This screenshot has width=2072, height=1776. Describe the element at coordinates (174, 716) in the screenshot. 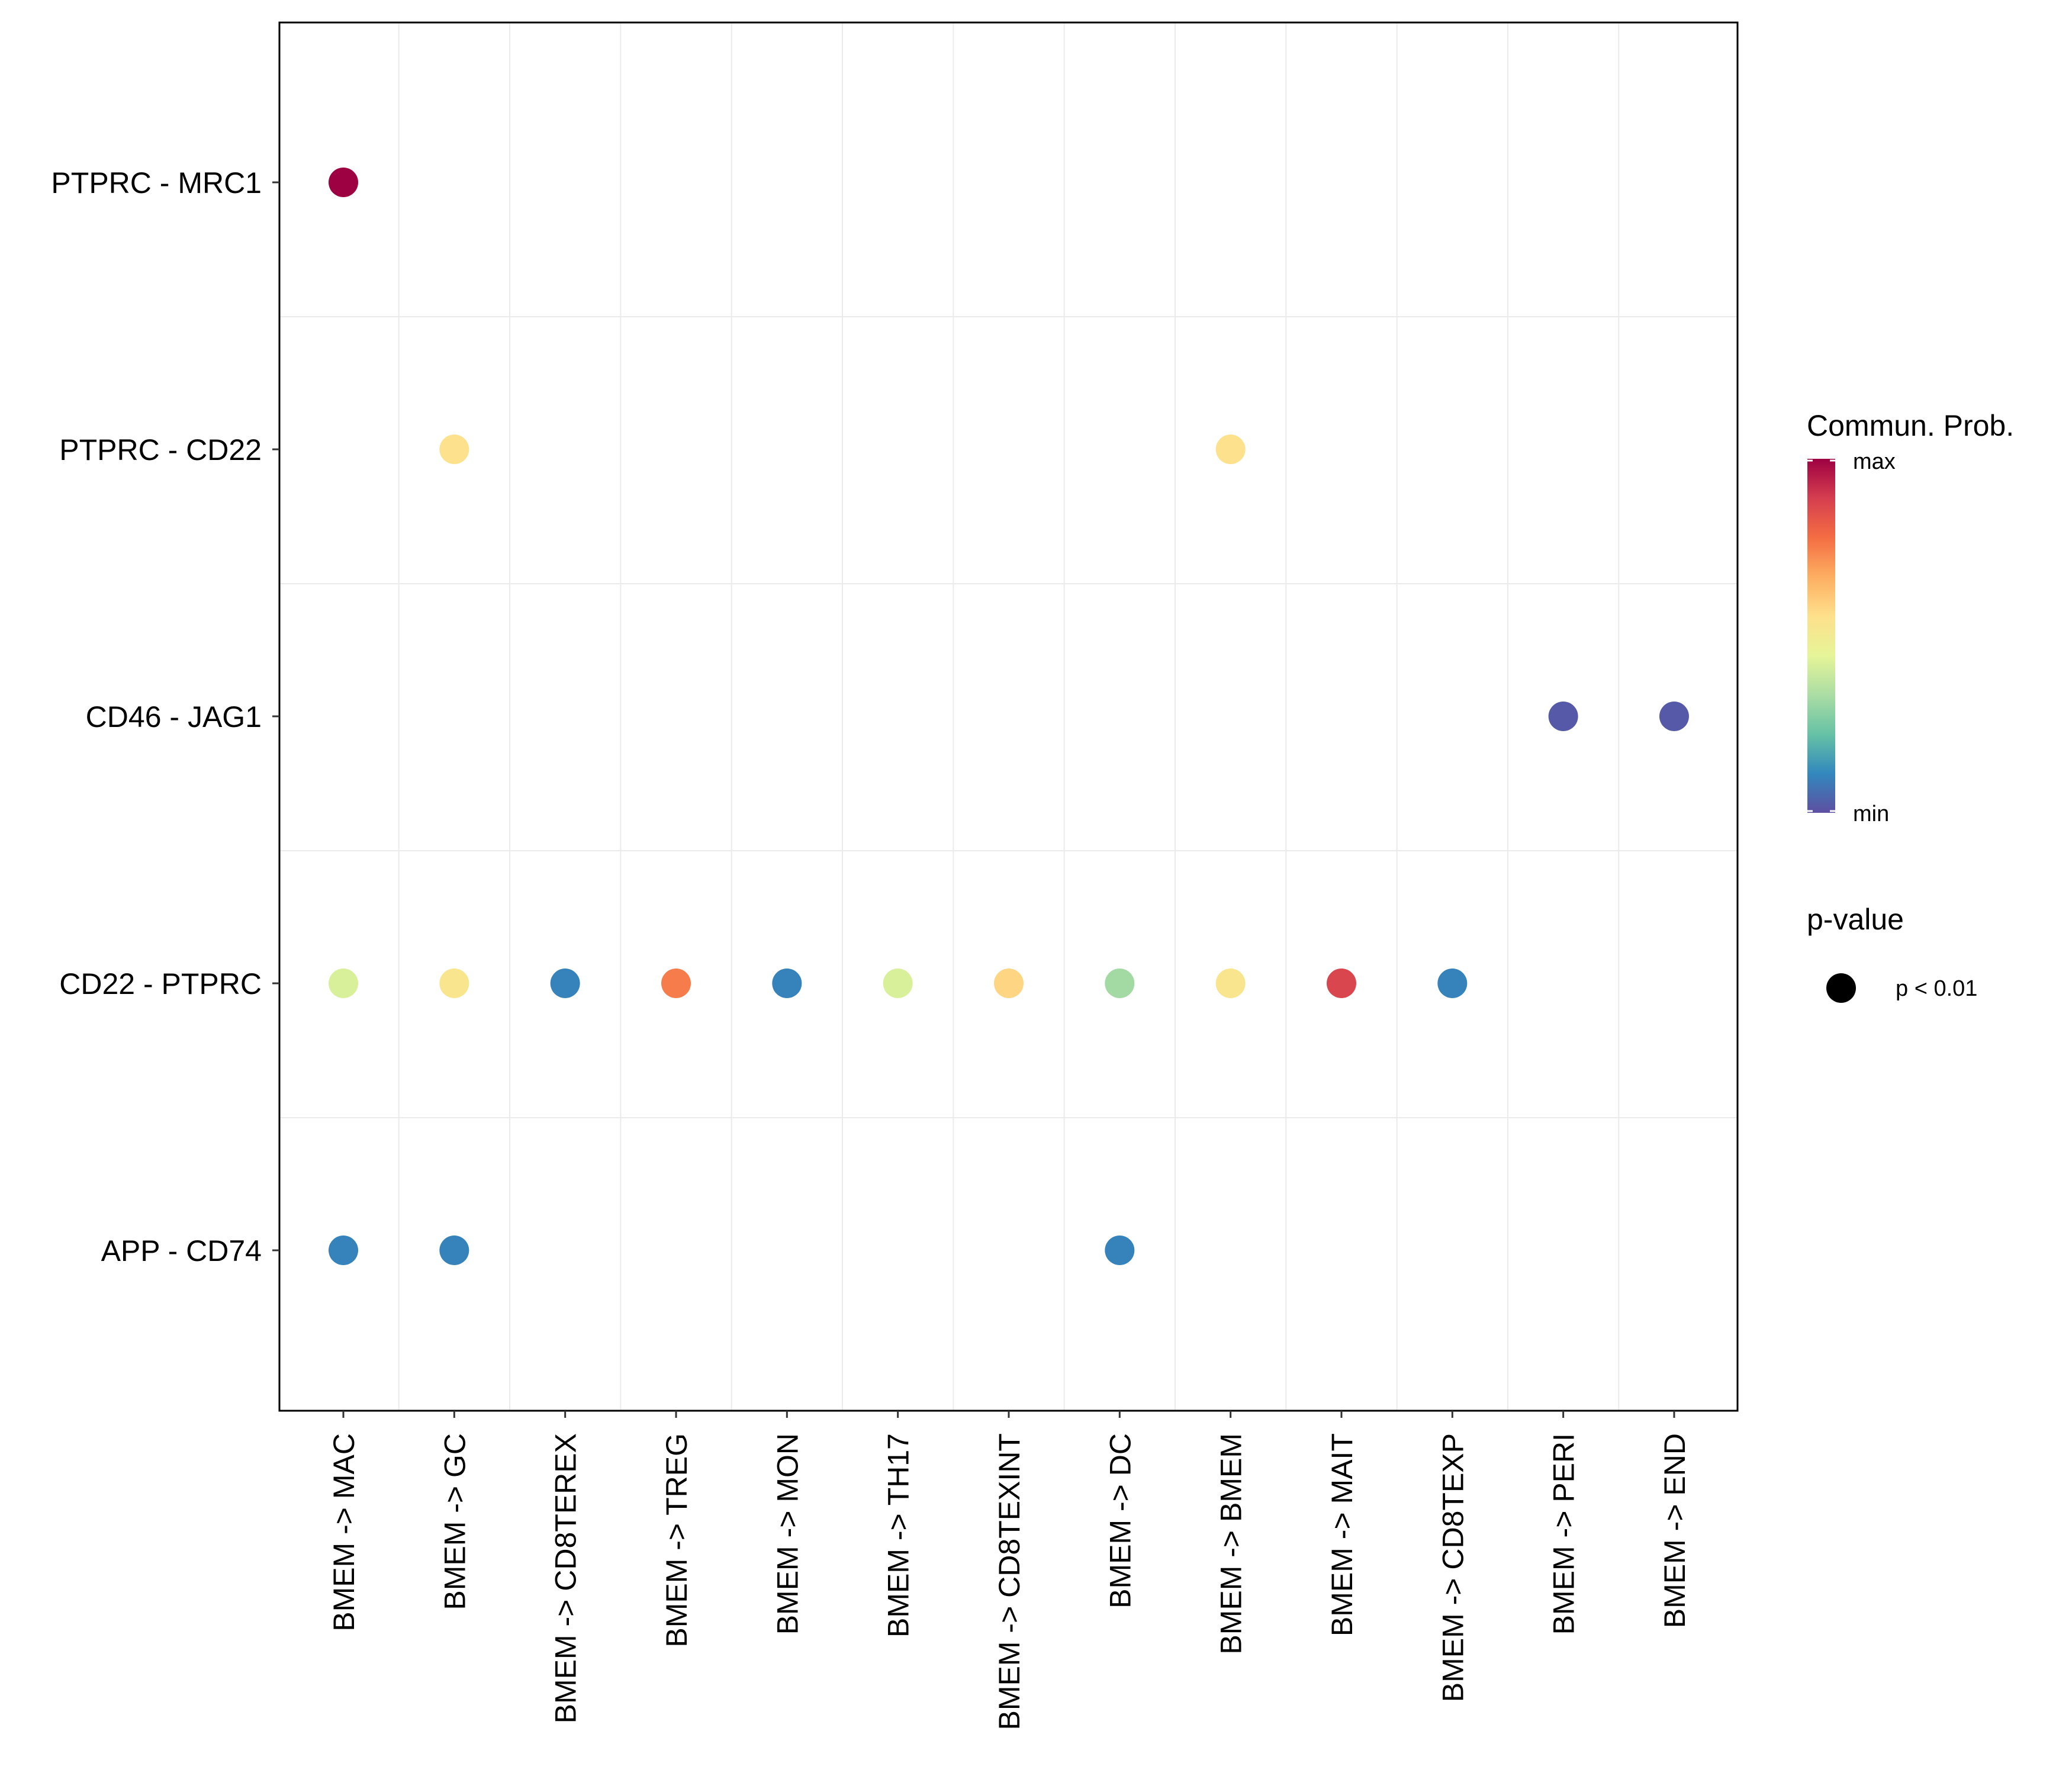

I see `y-tick-label: CD46 - JAG1` at that location.